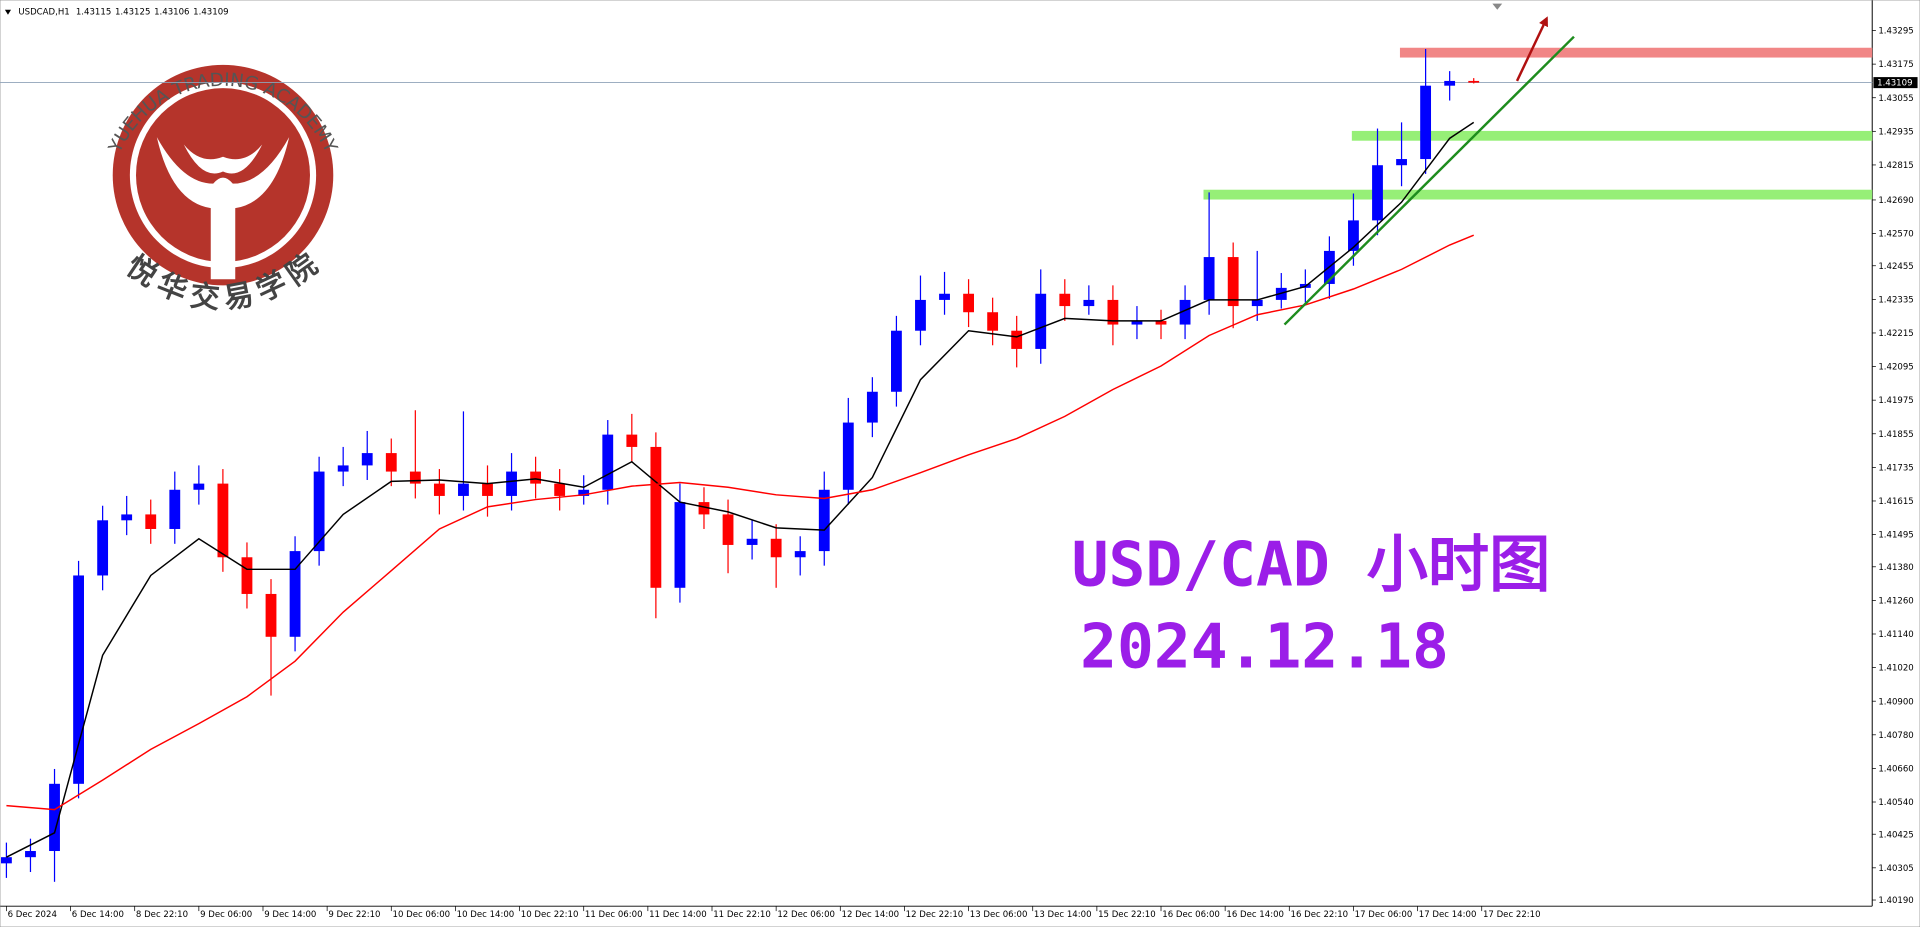 Image resolution: width=1920 pixels, height=927 pixels. What do you see at coordinates (43, 13) in the screenshot?
I see `symbol: USDCAD,H1` at bounding box center [43, 13].